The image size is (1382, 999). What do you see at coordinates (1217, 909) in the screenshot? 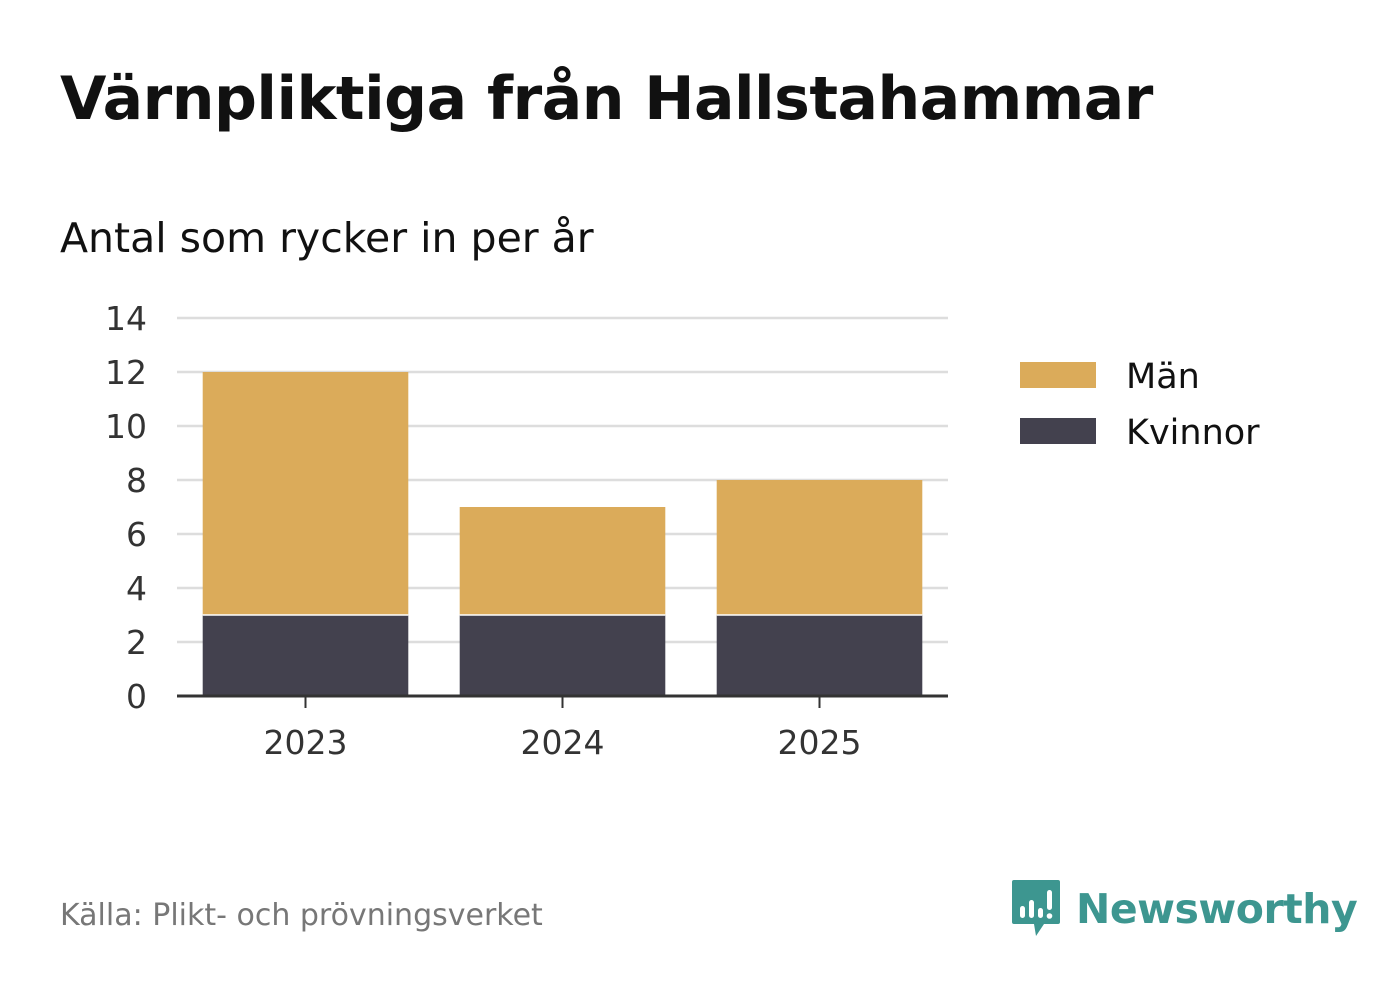
I see `brand-name: Newsworthy` at bounding box center [1217, 909].